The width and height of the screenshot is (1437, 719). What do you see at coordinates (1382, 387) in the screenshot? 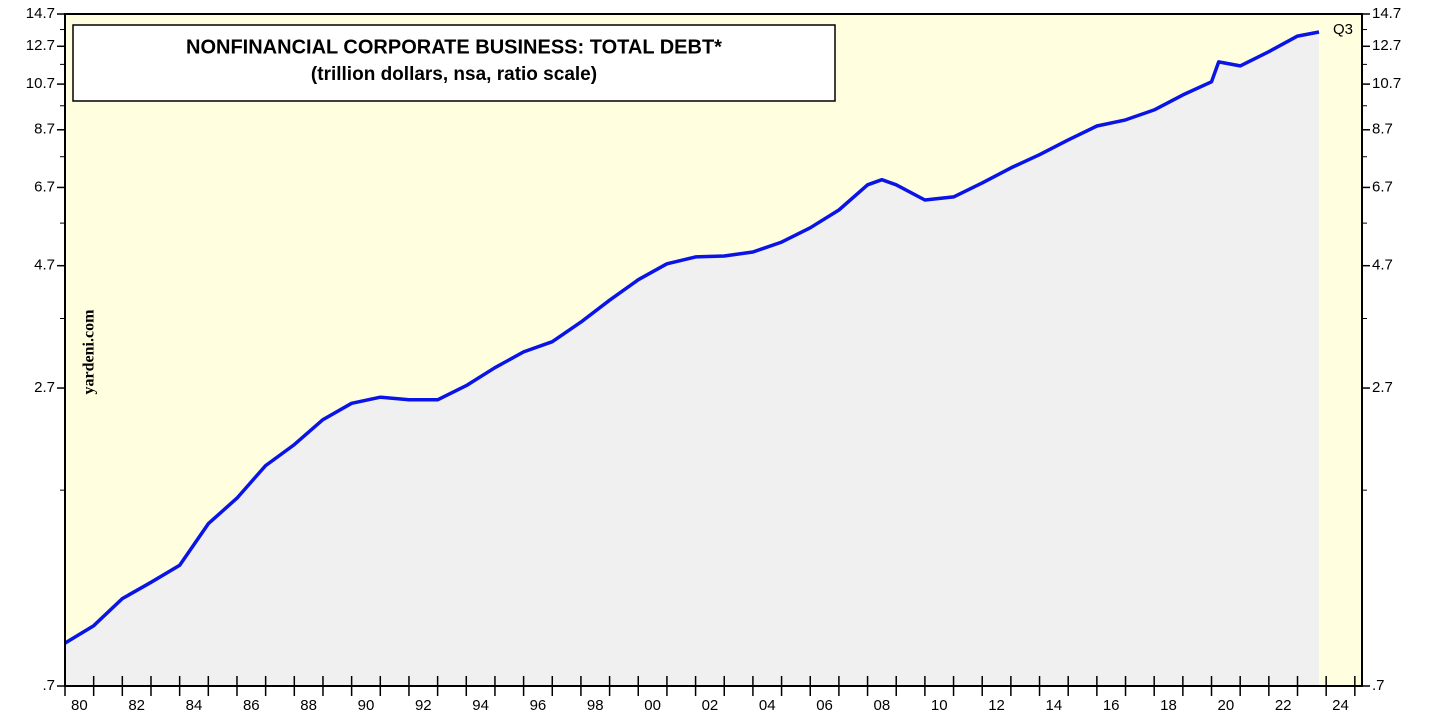
I see `y2-tick-label: 2.7` at bounding box center [1382, 387].